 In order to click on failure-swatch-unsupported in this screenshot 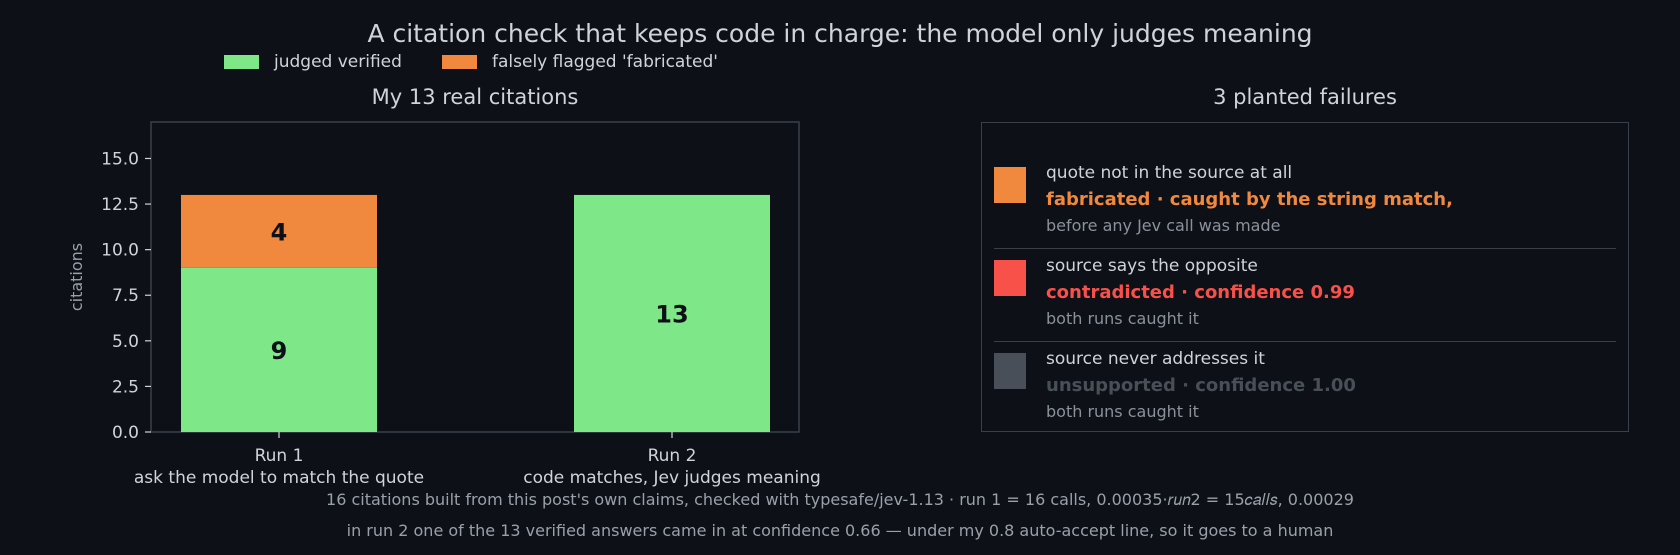, I will do `click(1010, 371)`.